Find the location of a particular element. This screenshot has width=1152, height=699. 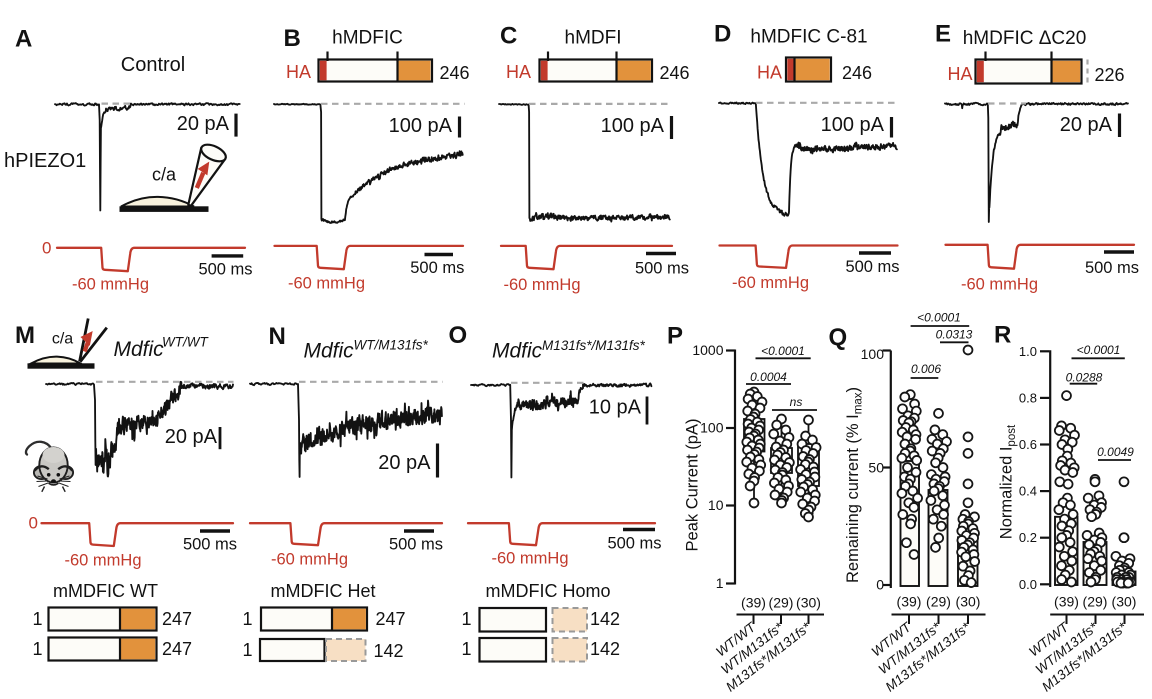

svg-text: N is located at coordinates (277, 336).